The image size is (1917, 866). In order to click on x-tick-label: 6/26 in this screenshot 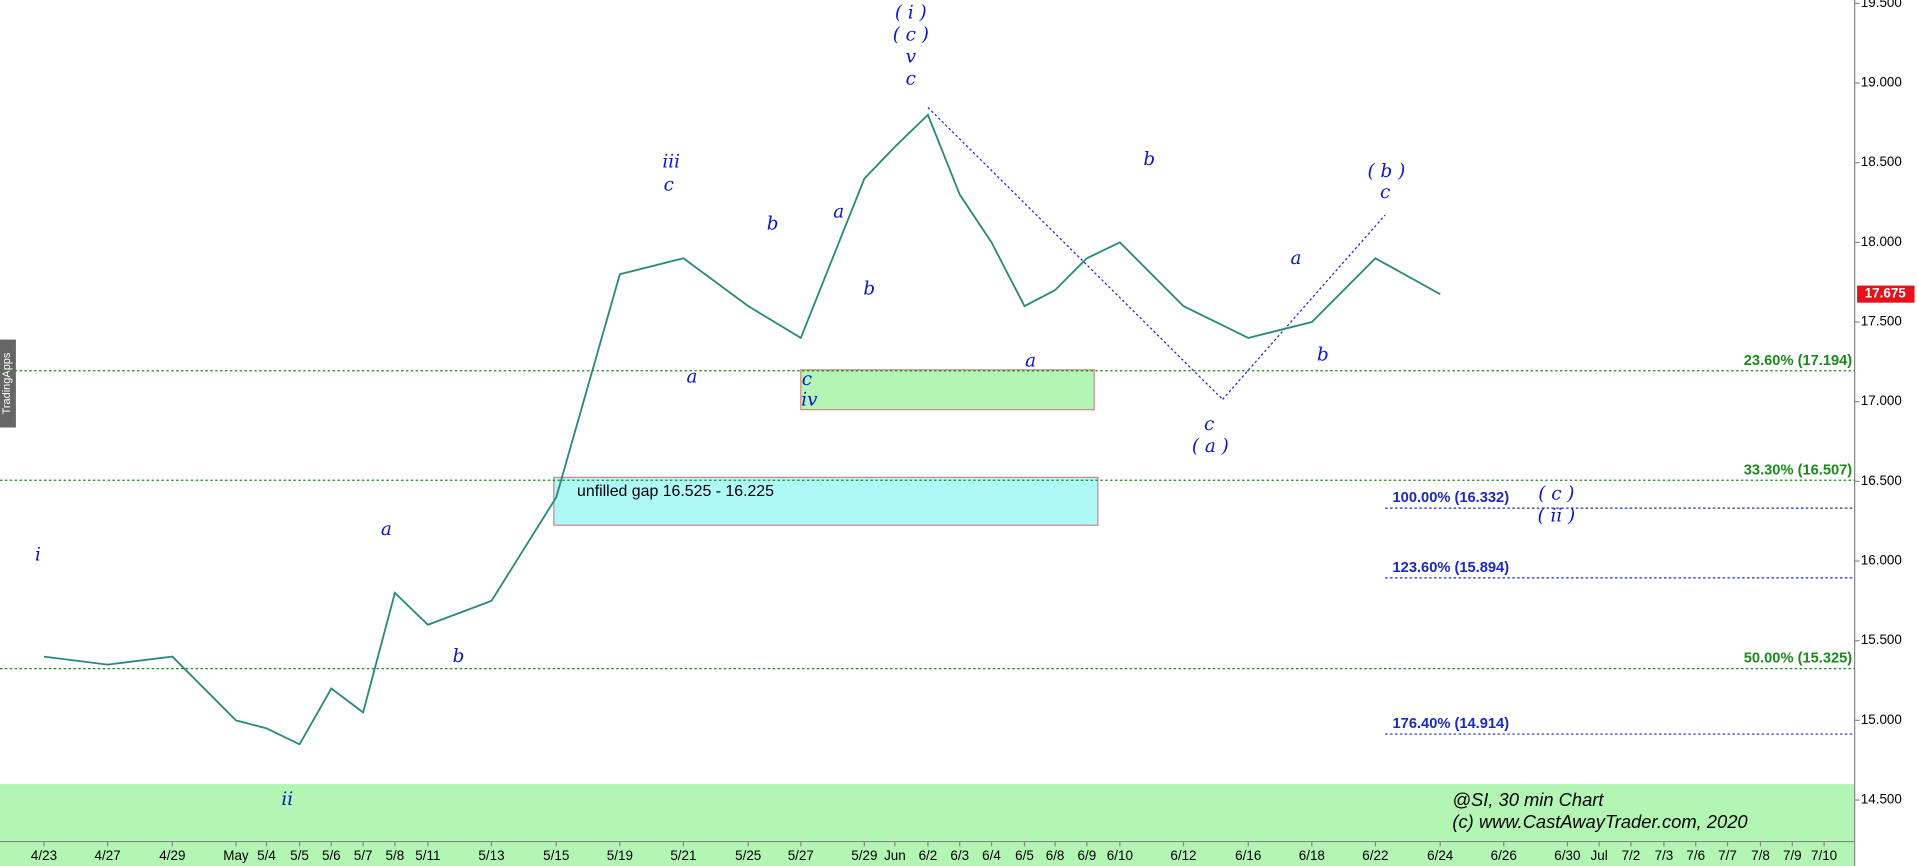, I will do `click(1504, 855)`.